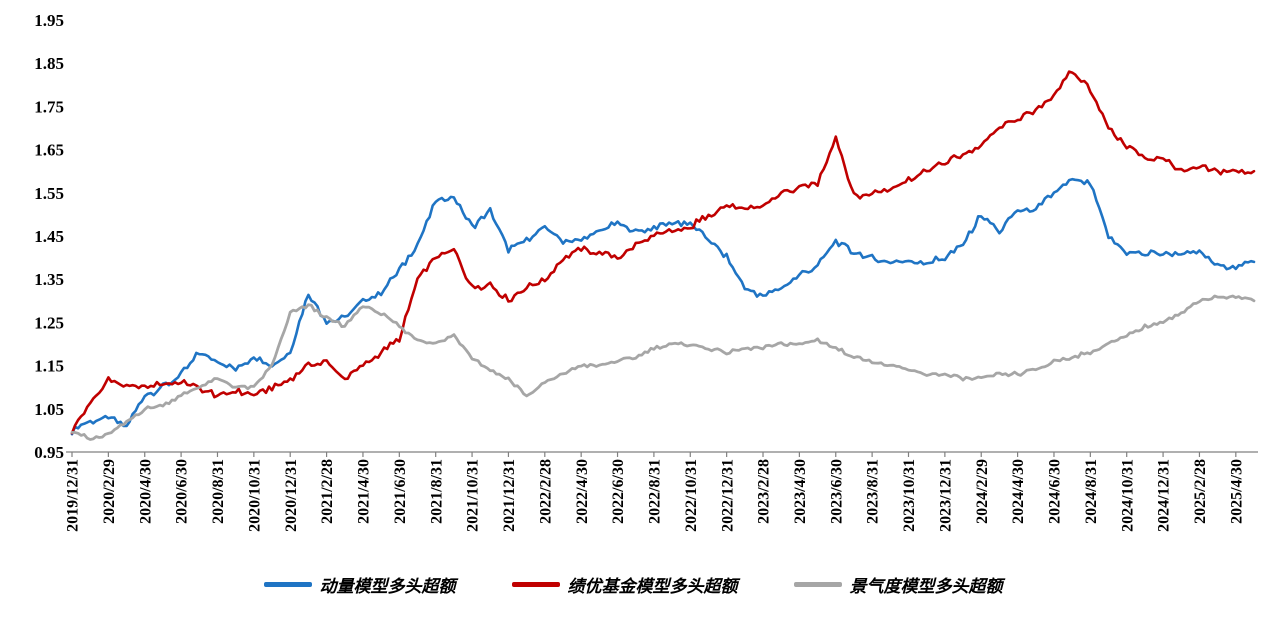 The image size is (1266, 624). What do you see at coordinates (1236, 491) in the screenshot?
I see `x-axis-tick-label: 2025/4/30` at bounding box center [1236, 491].